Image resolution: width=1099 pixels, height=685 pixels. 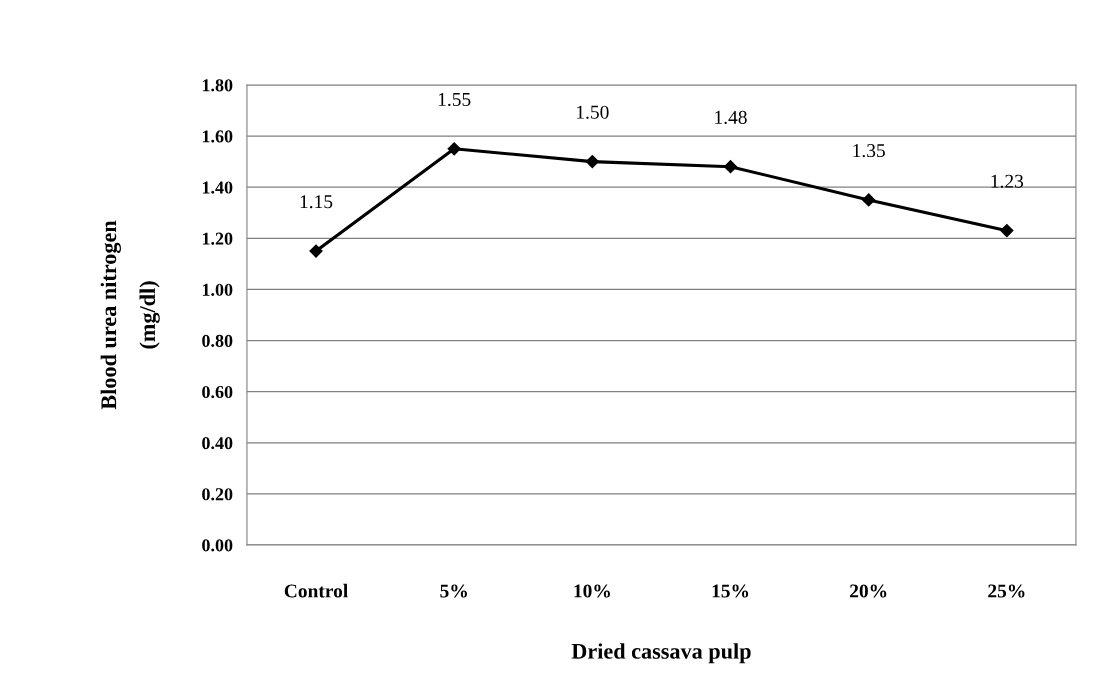 I want to click on x-tick-label: 5%, so click(x=453, y=591).